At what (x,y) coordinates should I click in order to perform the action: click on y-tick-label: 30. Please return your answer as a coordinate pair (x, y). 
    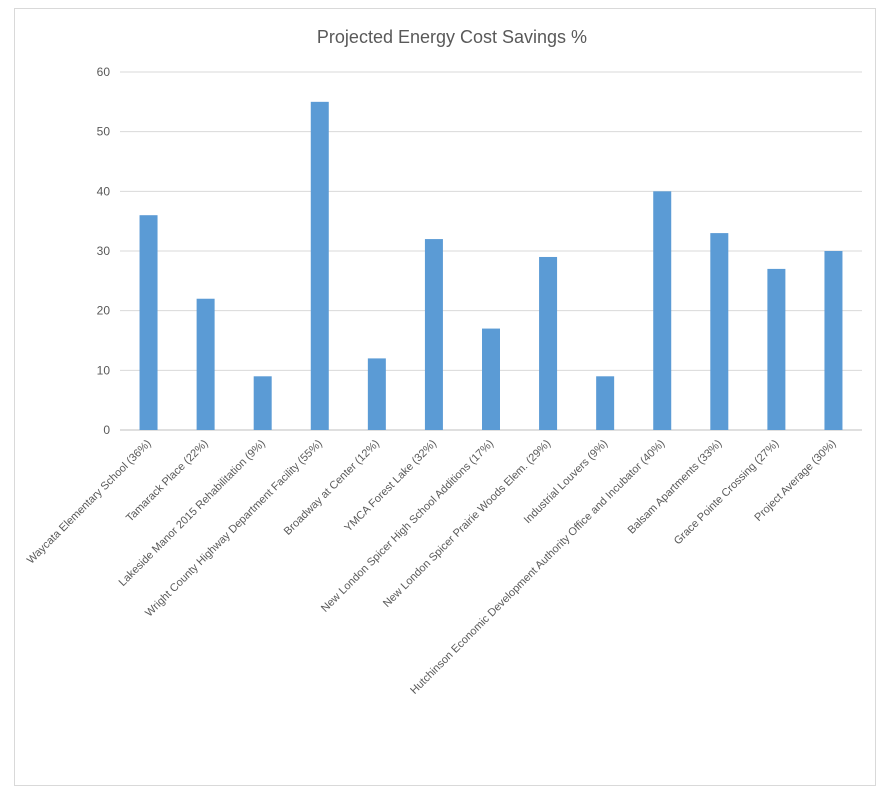
    Looking at the image, I should click on (104, 251).